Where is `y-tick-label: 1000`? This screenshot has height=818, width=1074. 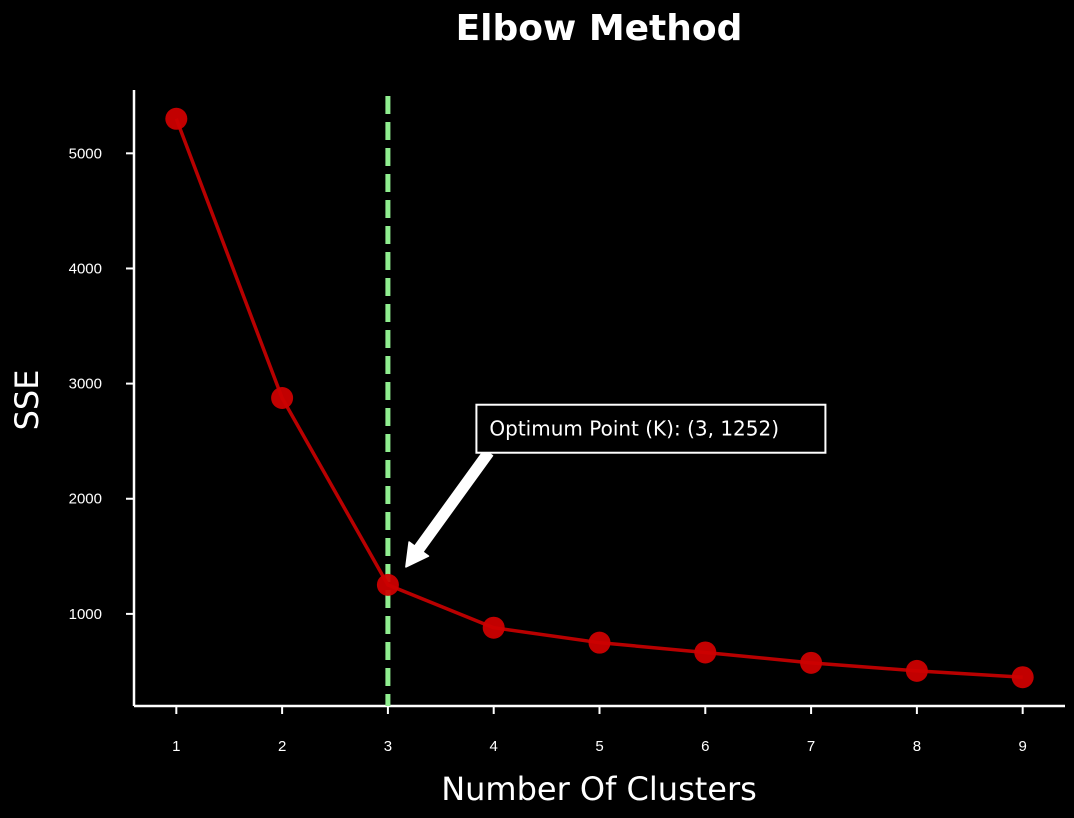 y-tick-label: 1000 is located at coordinates (85, 614).